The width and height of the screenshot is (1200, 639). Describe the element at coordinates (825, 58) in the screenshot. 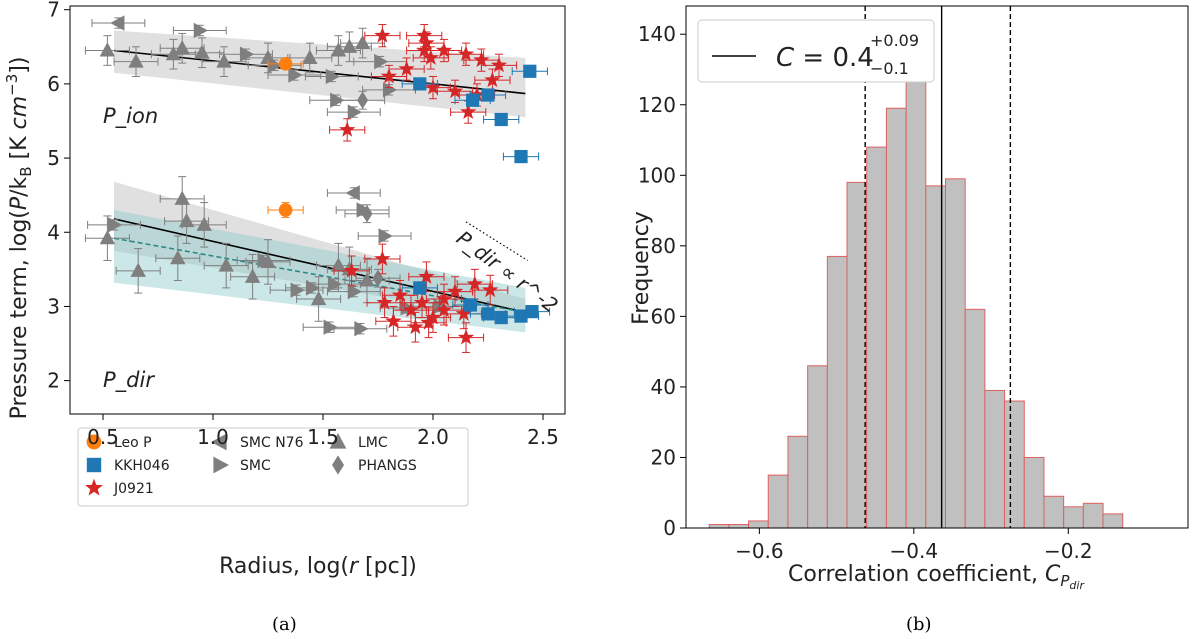

I see `svg-text: C = 0.4` at that location.